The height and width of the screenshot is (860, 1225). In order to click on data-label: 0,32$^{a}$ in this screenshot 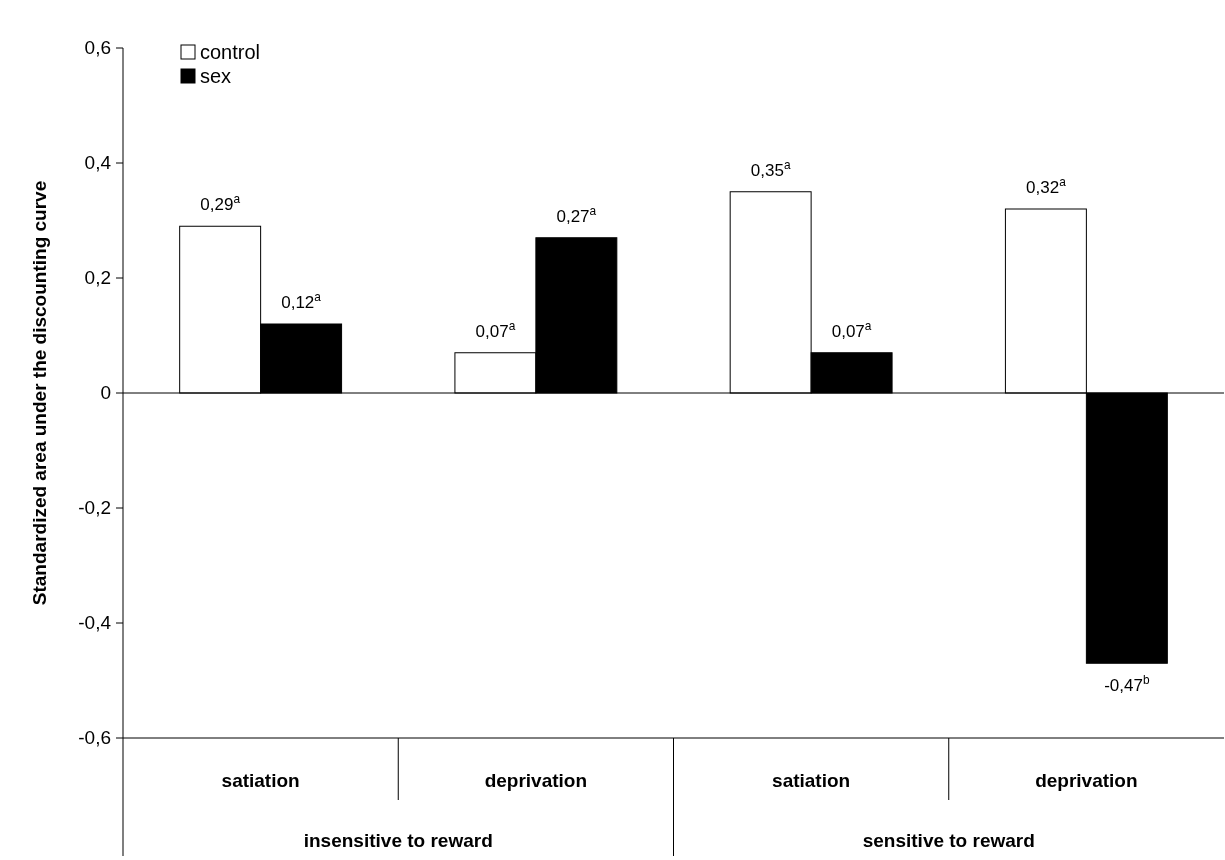, I will do `click(1046, 186)`.